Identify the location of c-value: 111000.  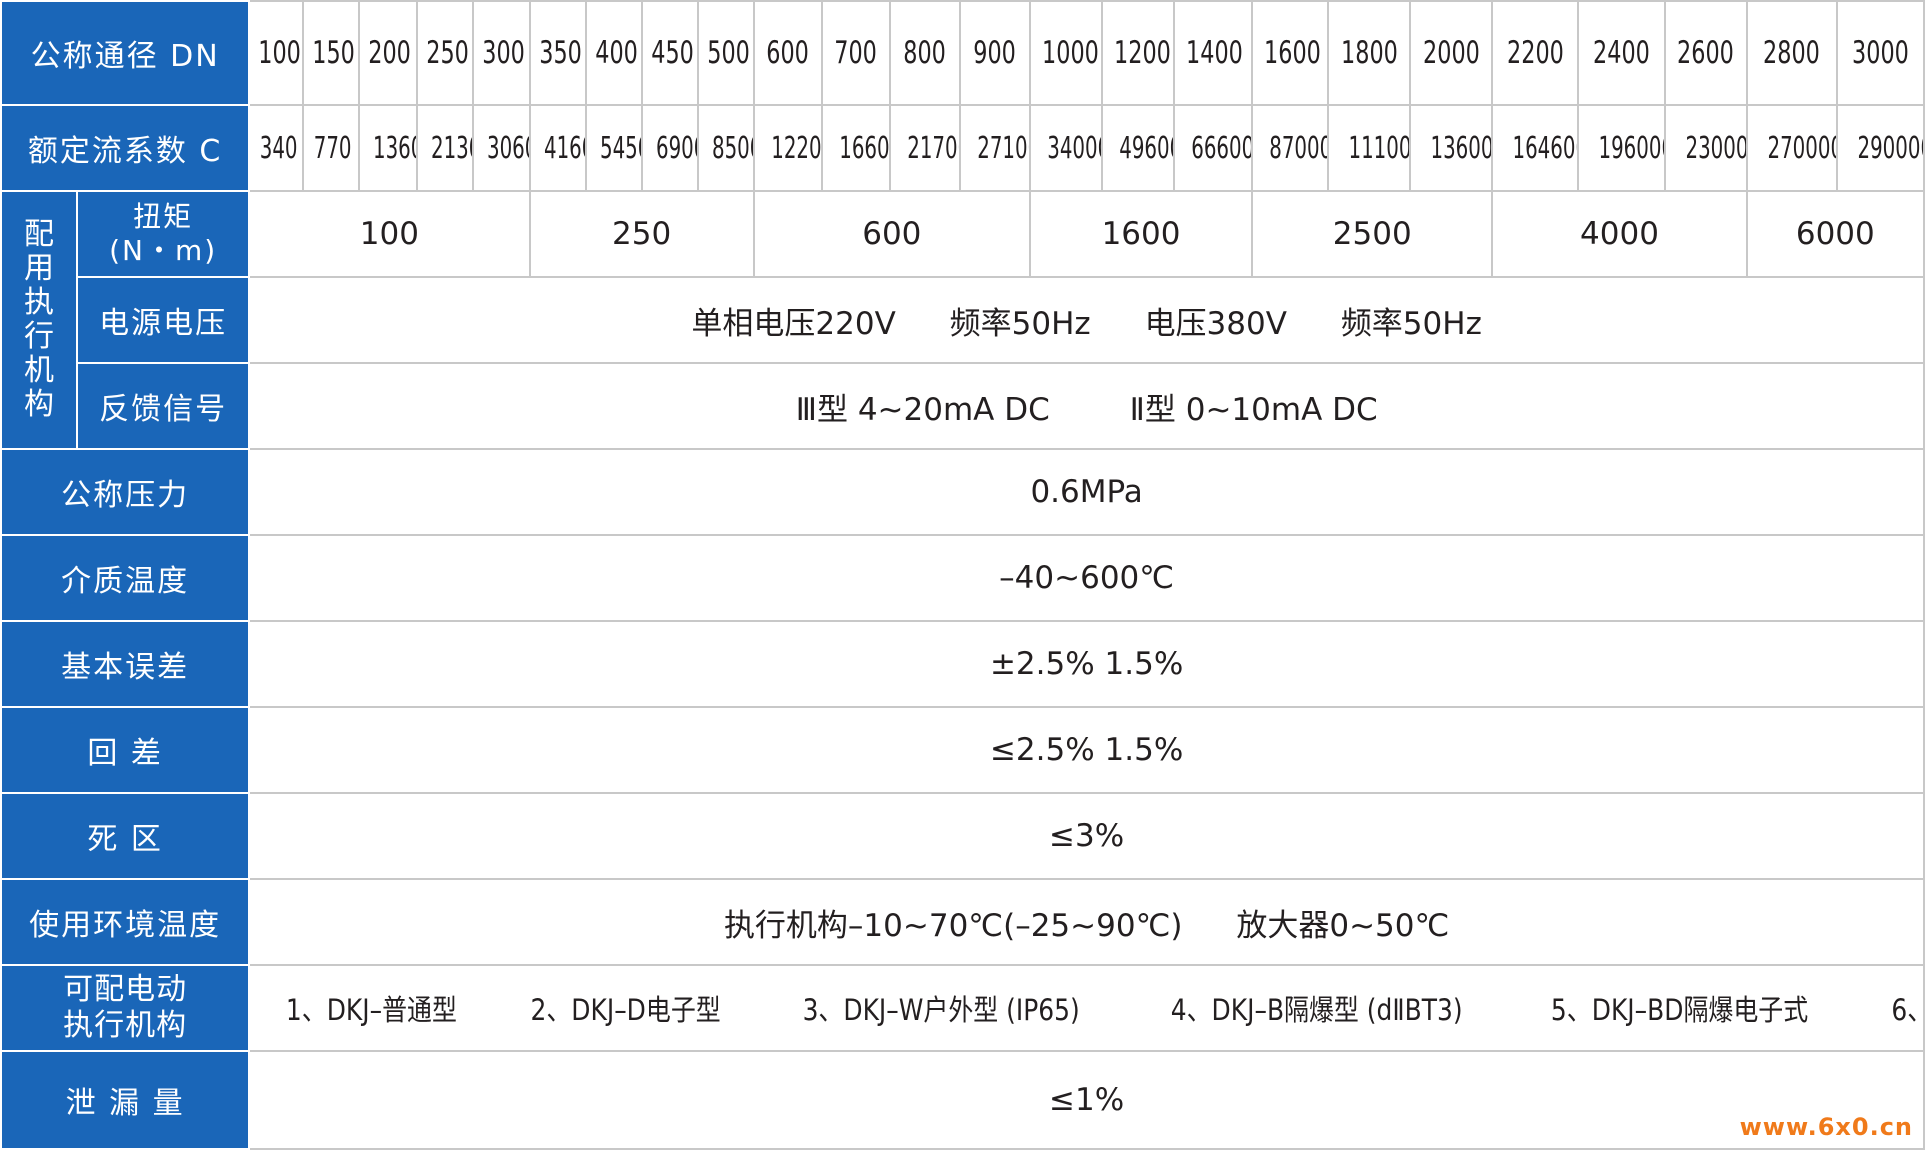
(1369, 148).